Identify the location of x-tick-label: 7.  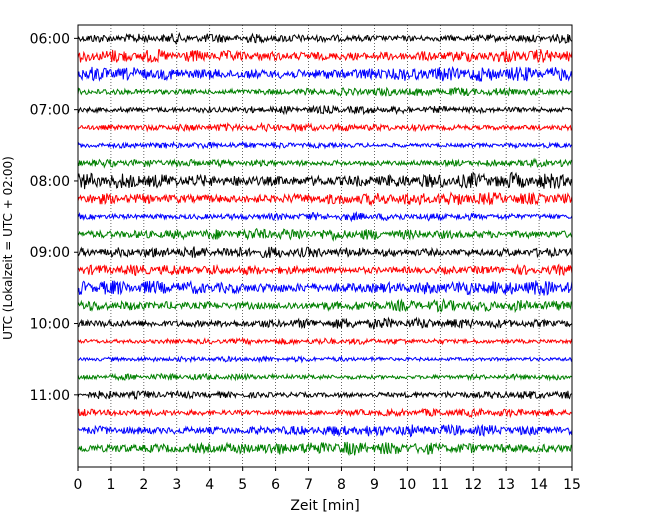
(308, 485).